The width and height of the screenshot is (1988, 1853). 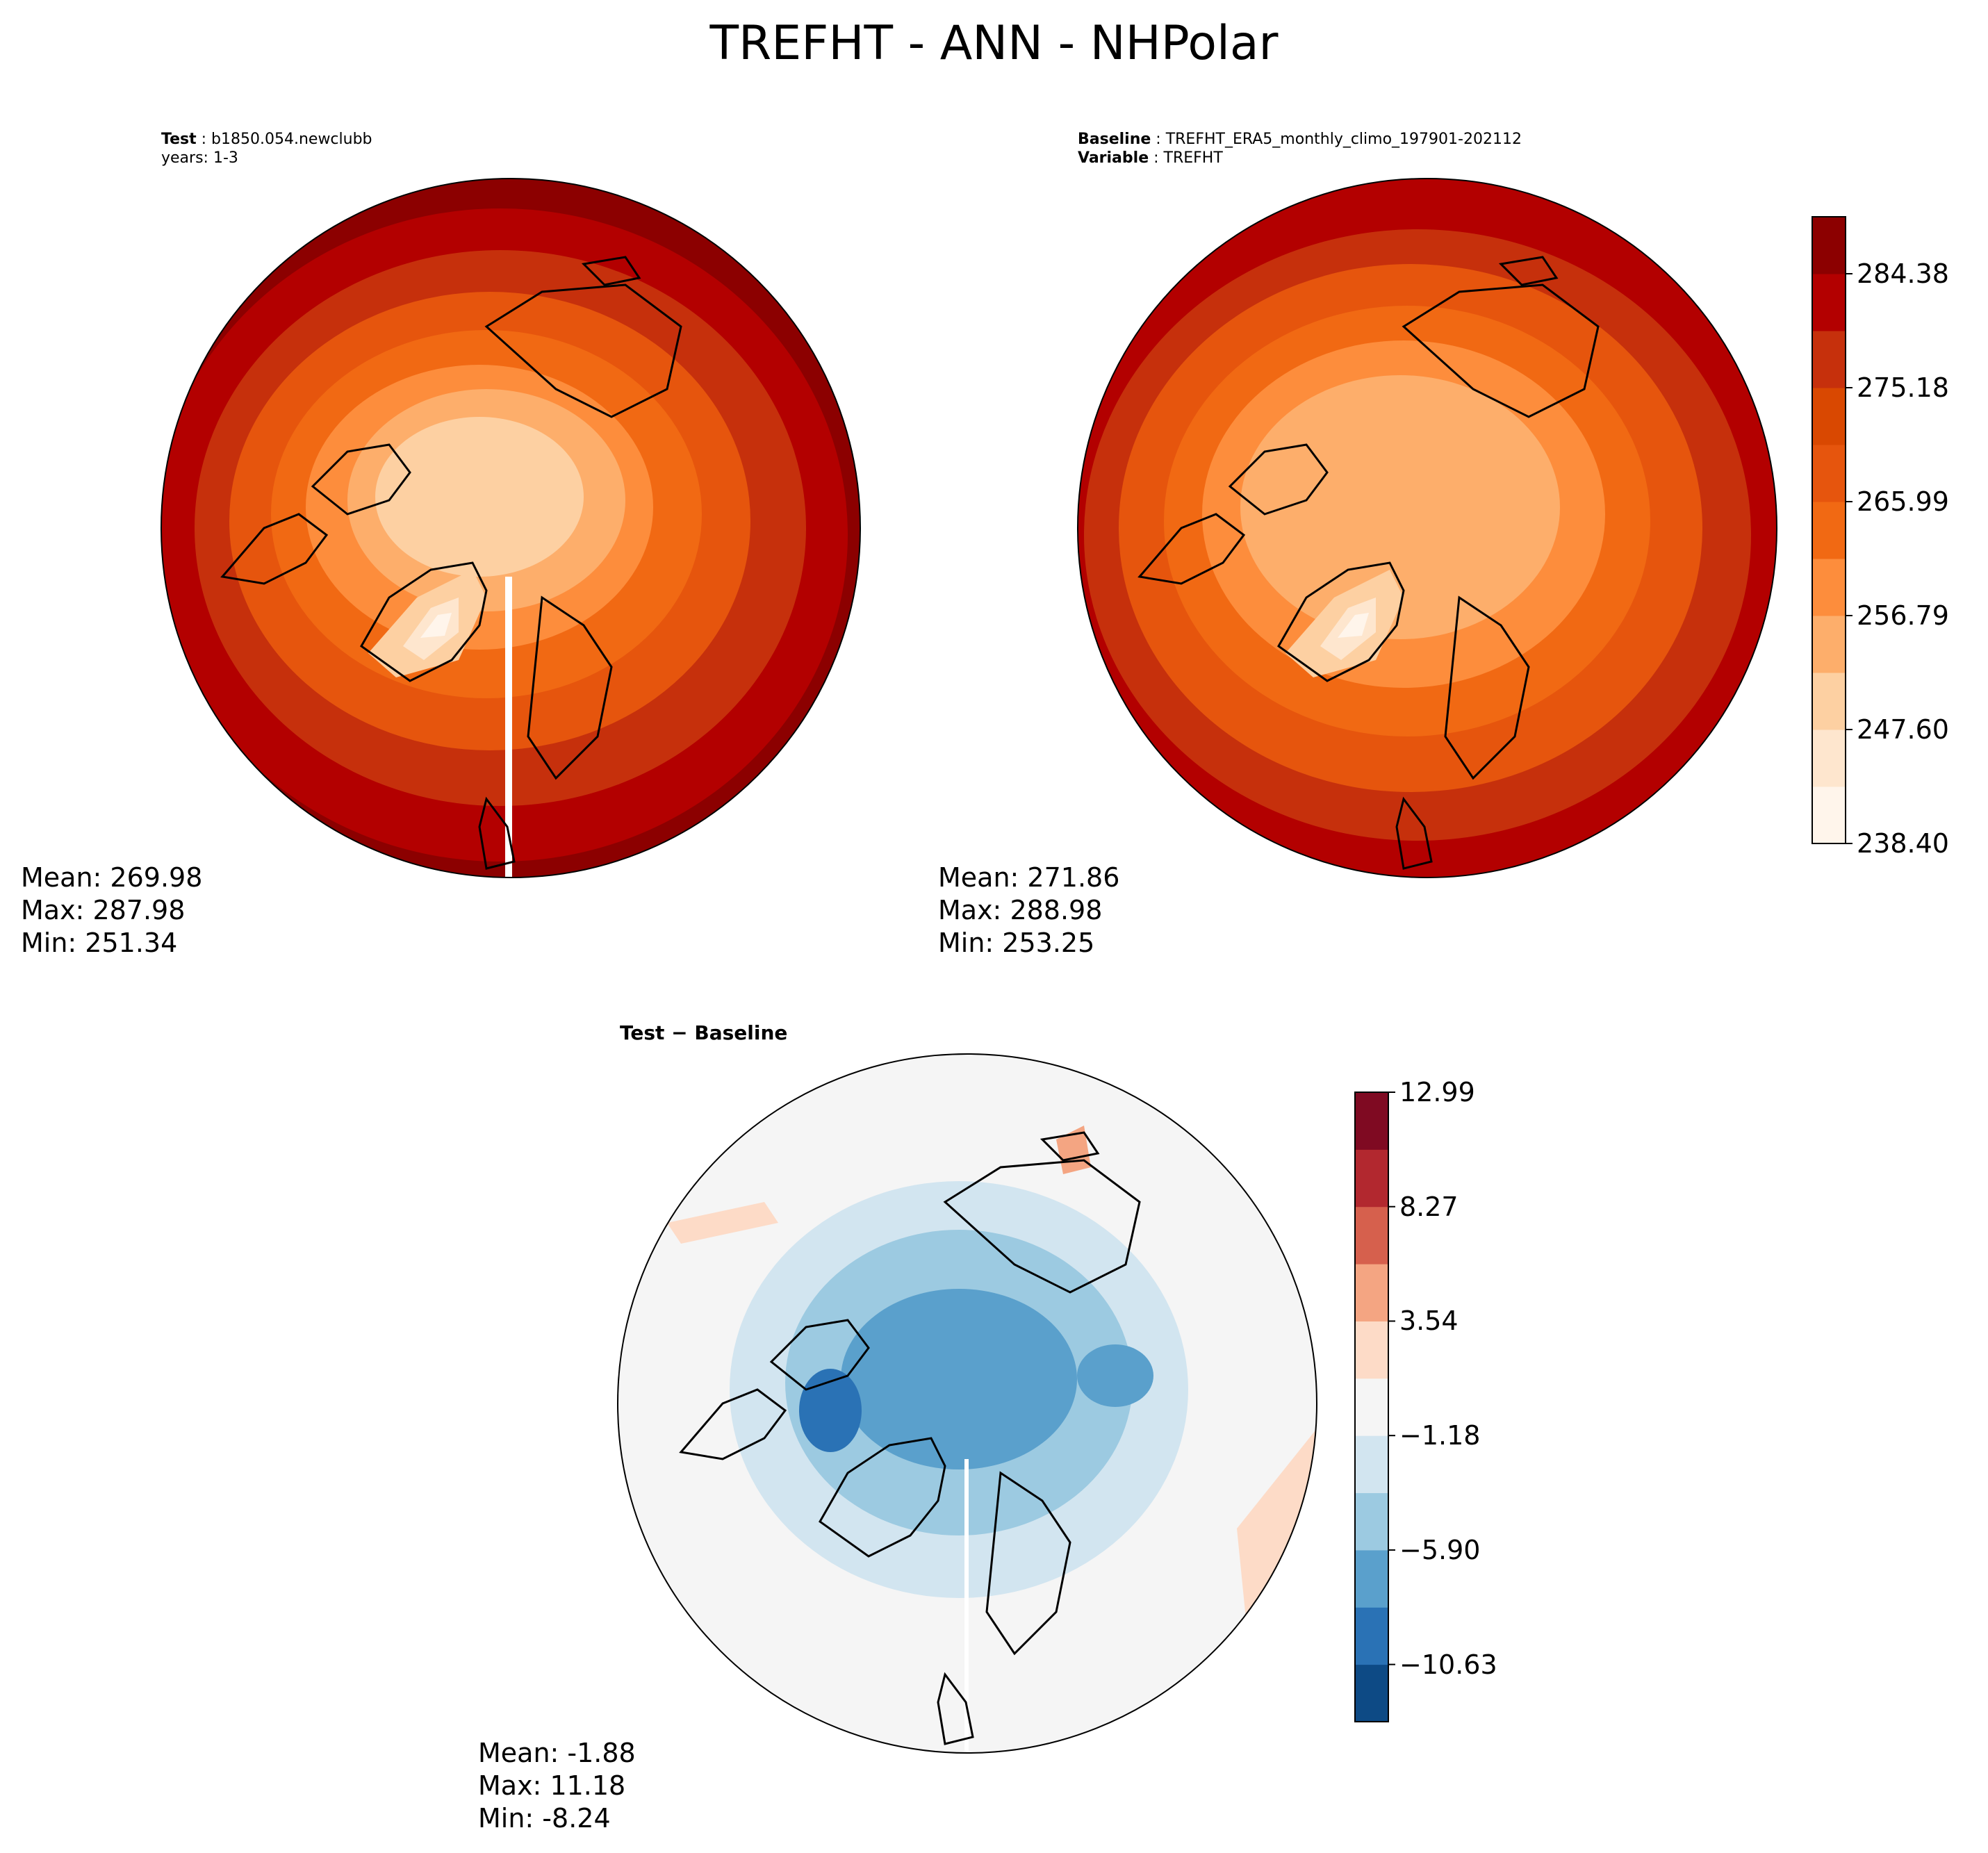 What do you see at coordinates (1903, 501) in the screenshot?
I see `main-colorbar-tick-label: 265.99` at bounding box center [1903, 501].